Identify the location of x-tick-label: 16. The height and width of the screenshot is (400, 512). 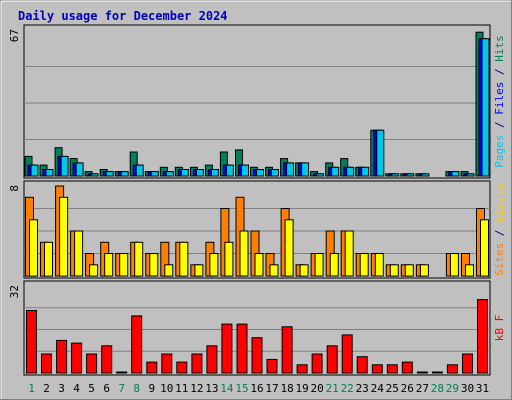
(256, 388).